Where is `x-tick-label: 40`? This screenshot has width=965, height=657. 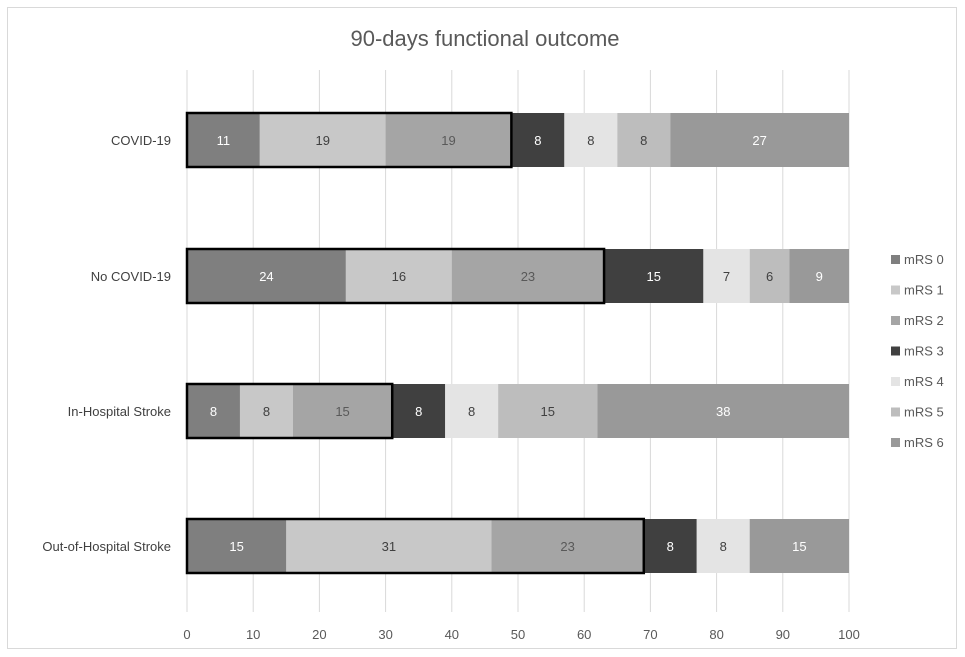 x-tick-label: 40 is located at coordinates (452, 634).